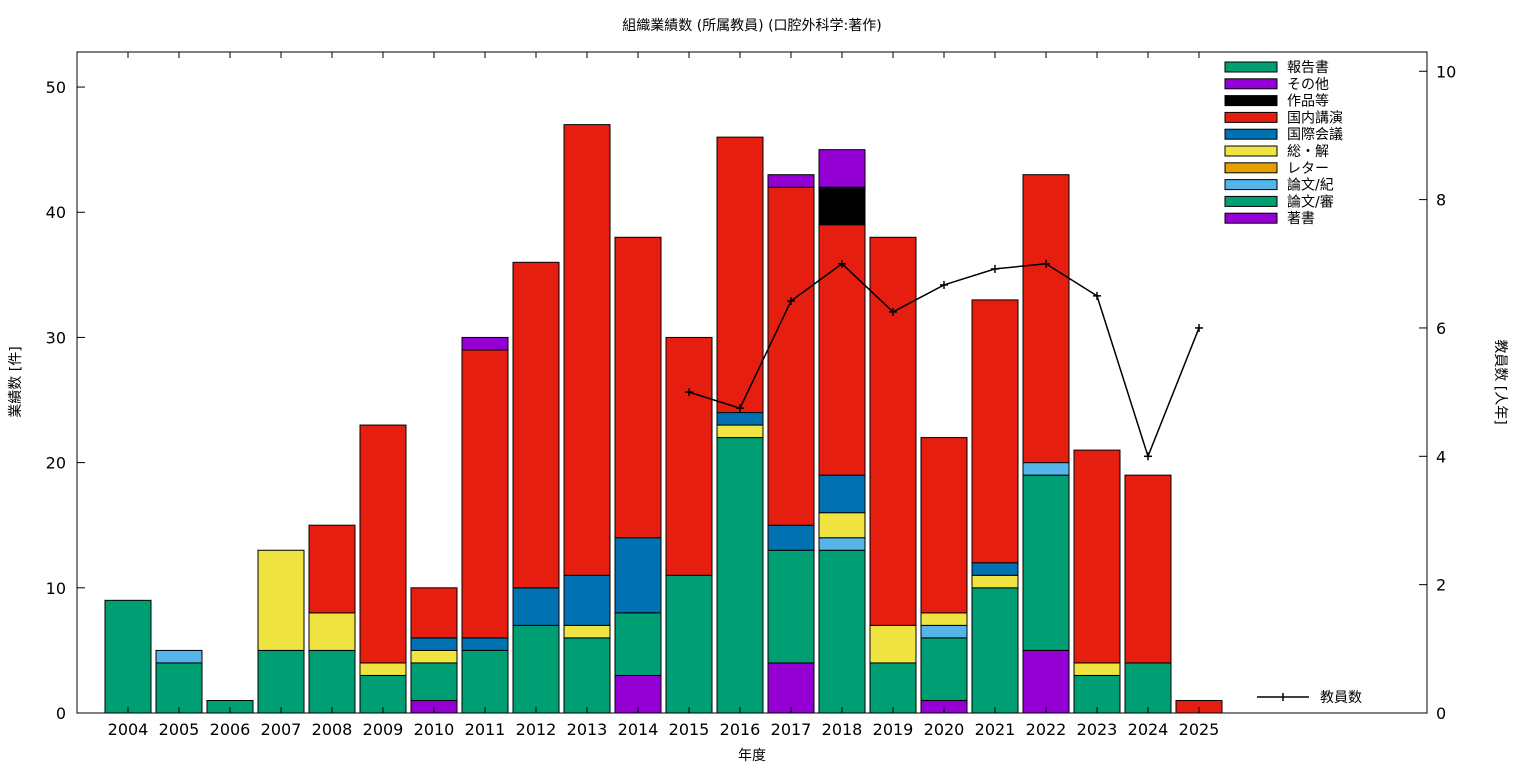 The width and height of the screenshot is (1536, 768). Describe the element at coordinates (1441, 328) in the screenshot. I see `y2-tick-label: 6` at that location.